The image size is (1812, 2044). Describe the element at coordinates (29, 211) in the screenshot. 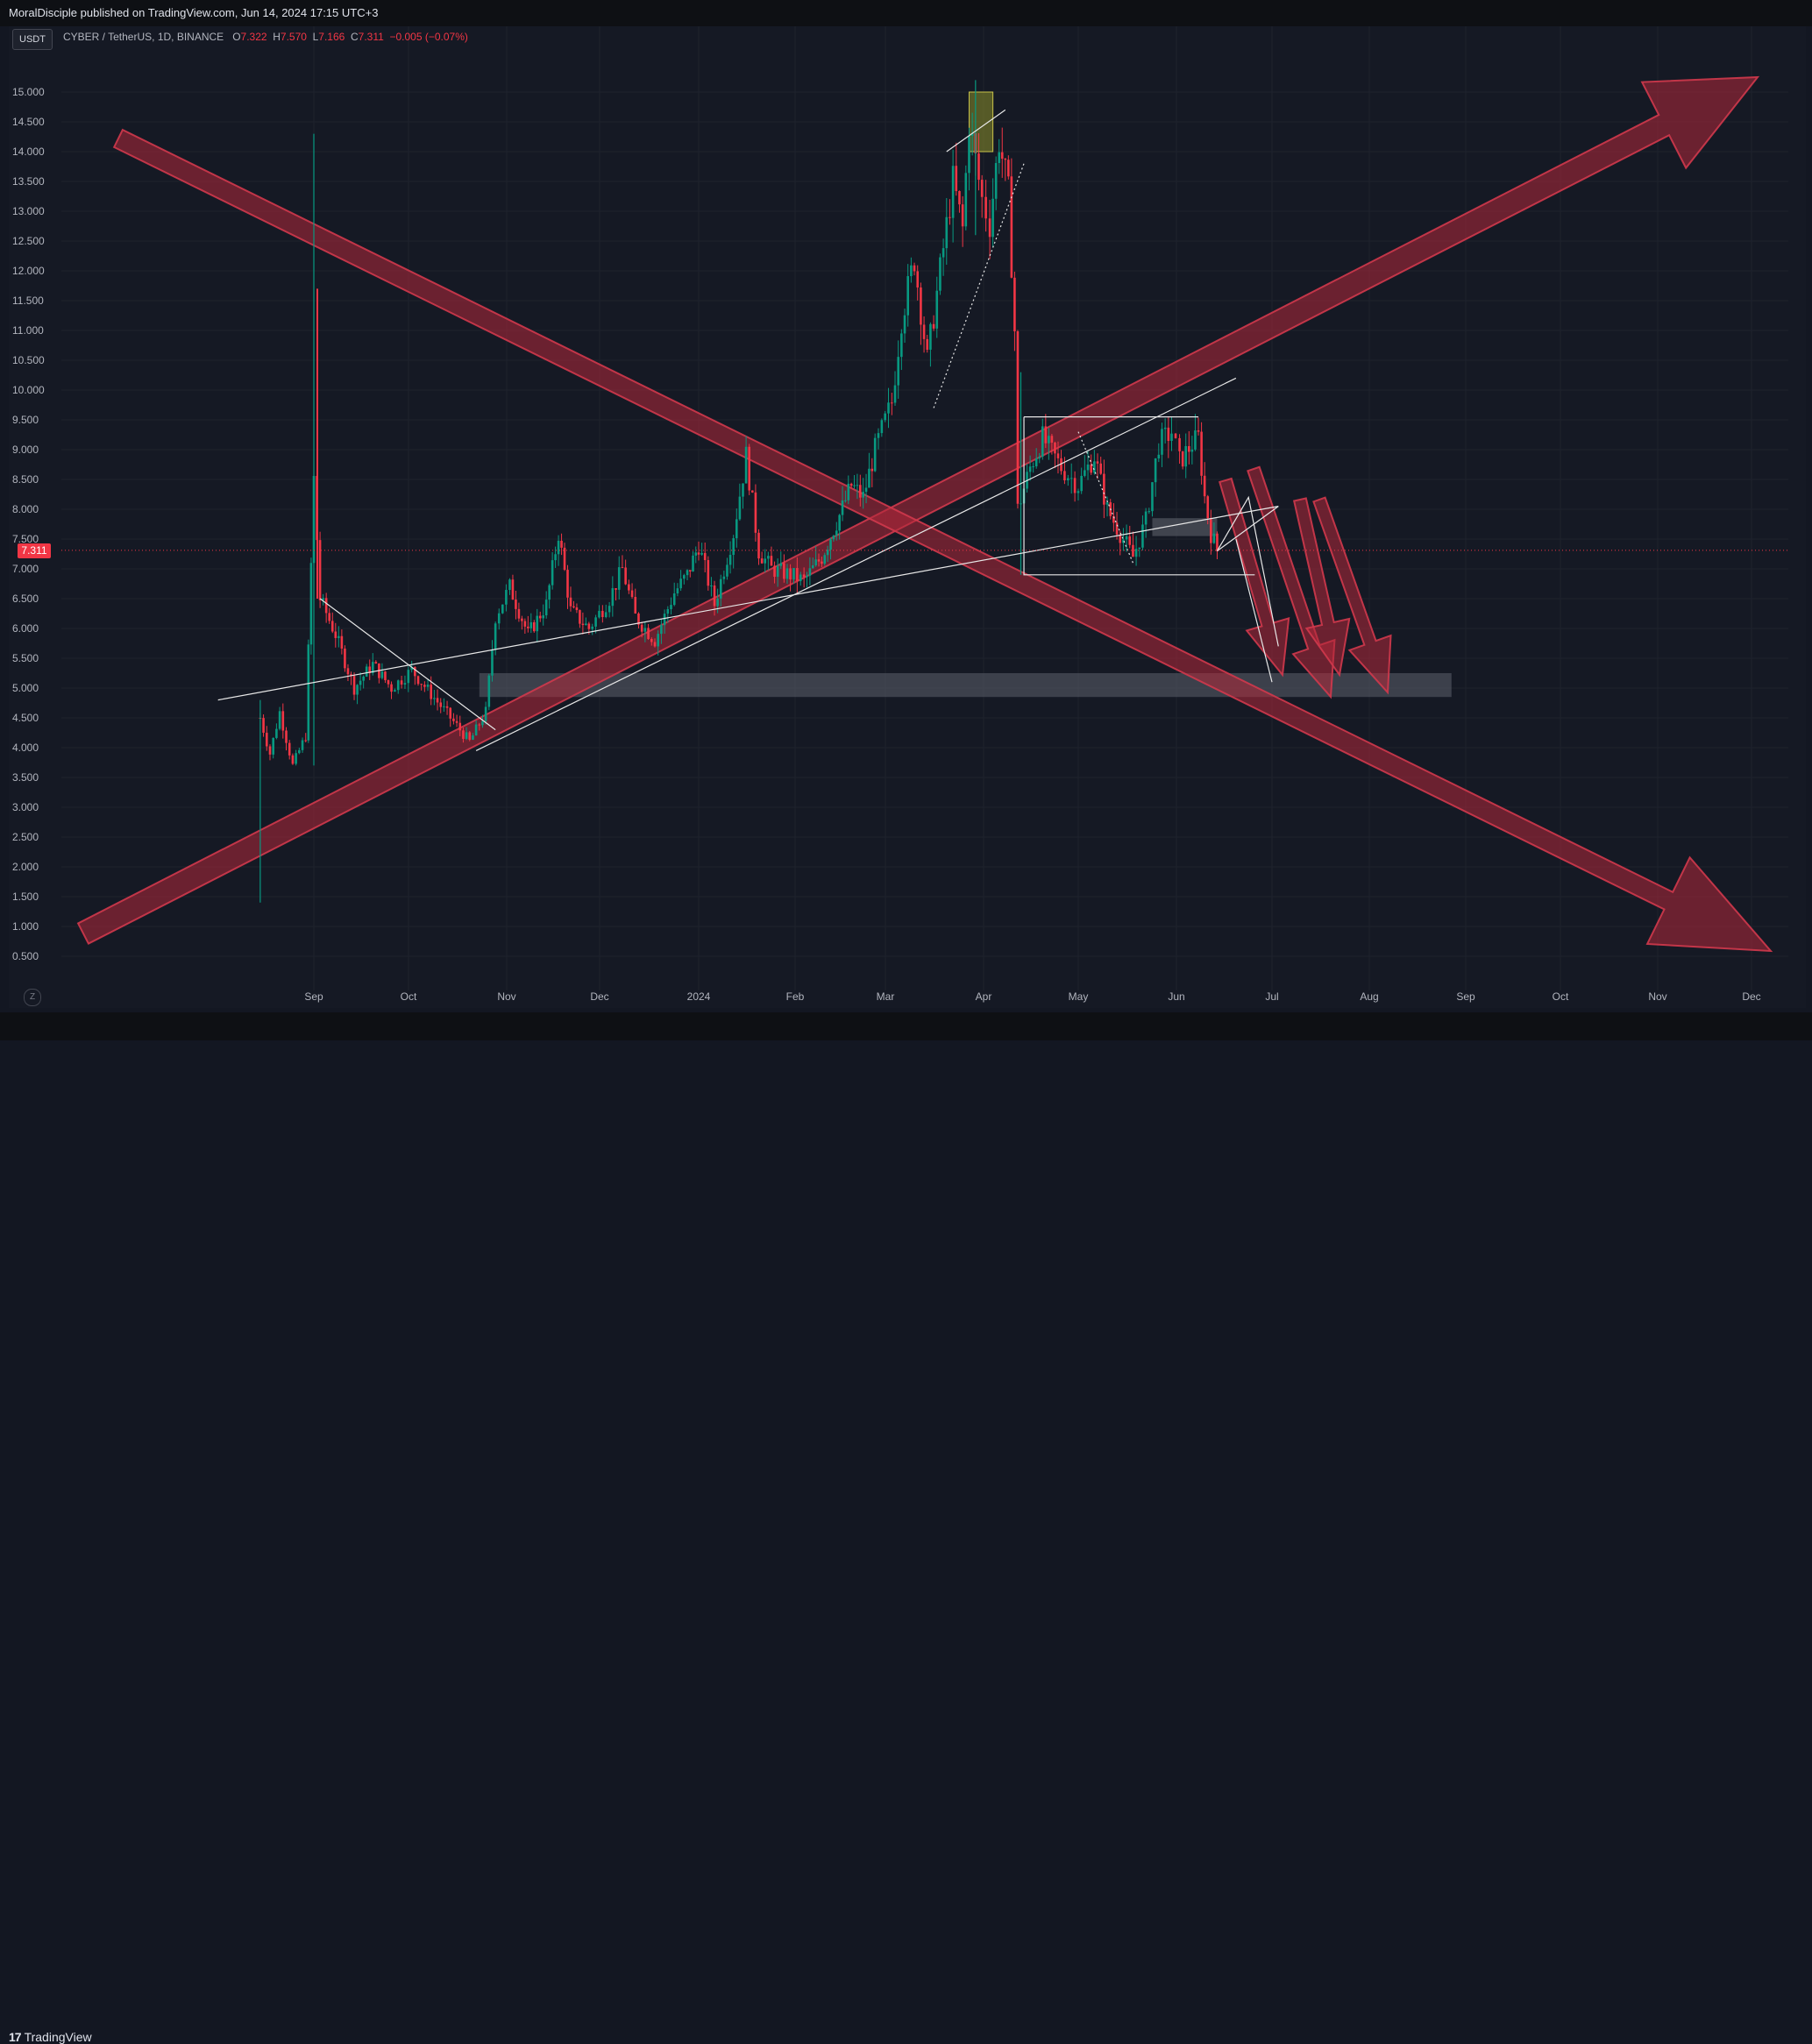

I see `y-tick-label: 13.000` at that location.